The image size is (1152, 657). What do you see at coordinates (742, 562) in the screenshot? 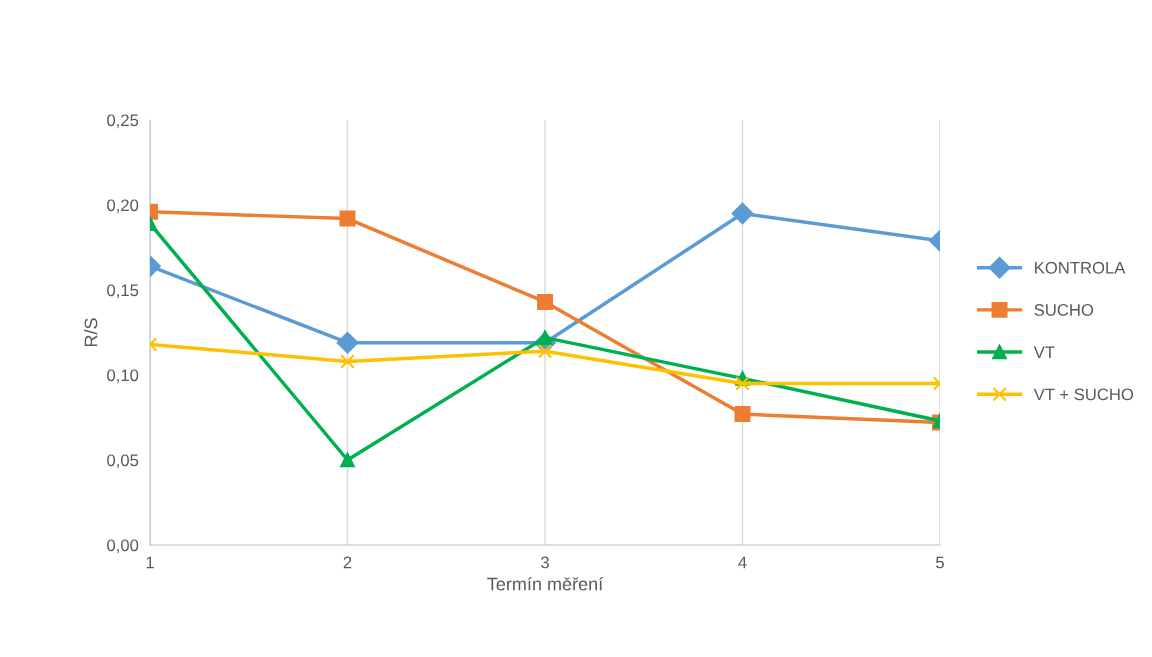
I see `x-tick-label: 4` at bounding box center [742, 562].